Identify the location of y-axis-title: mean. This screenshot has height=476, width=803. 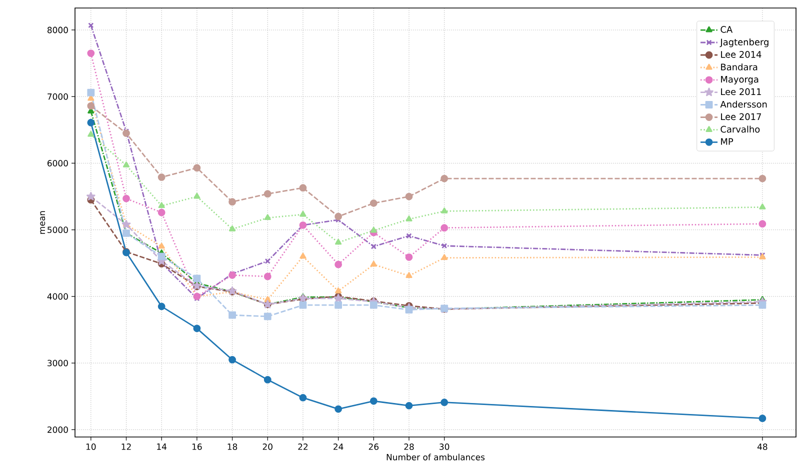
(43, 222).